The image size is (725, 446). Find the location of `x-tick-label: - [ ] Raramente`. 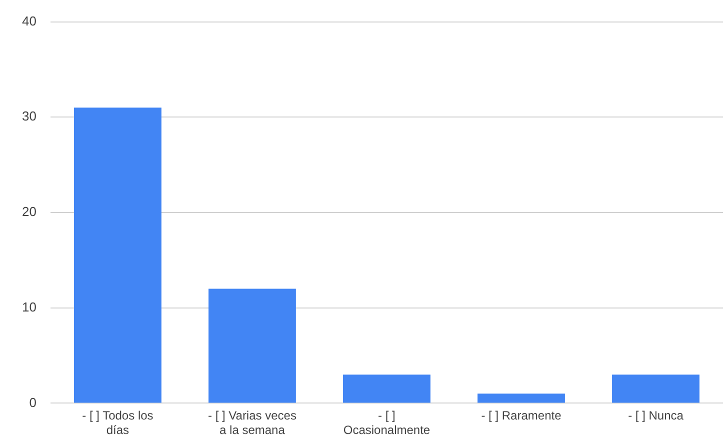

x-tick-label: - [ ] Raramente is located at coordinates (521, 415).